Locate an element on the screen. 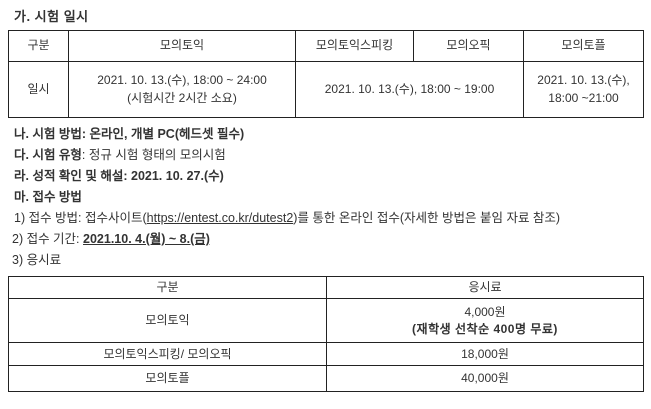 The image size is (651, 409). schedule-header-toeic-speaking: 모의토익스피킹 is located at coordinates (354, 46).